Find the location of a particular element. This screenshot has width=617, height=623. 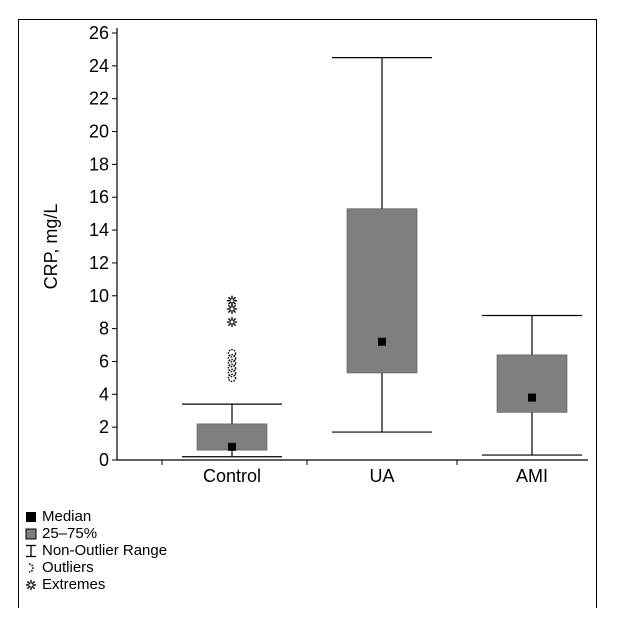

legend: Median 25–75% Non-Outlier Range Outliers is located at coordinates (95, 550).